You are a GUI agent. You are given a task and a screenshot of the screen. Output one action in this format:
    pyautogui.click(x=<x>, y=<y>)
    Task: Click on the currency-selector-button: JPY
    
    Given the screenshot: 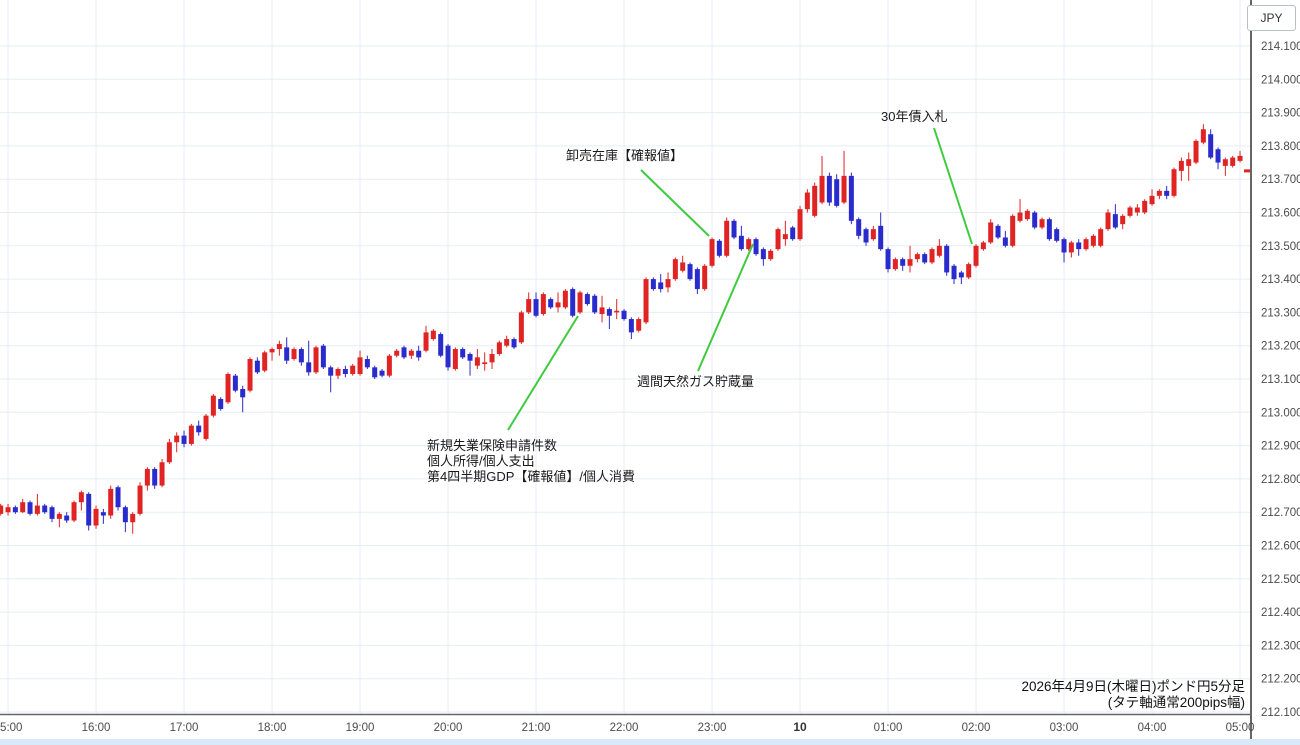 What is the action you would take?
    pyautogui.click(x=1271, y=18)
    